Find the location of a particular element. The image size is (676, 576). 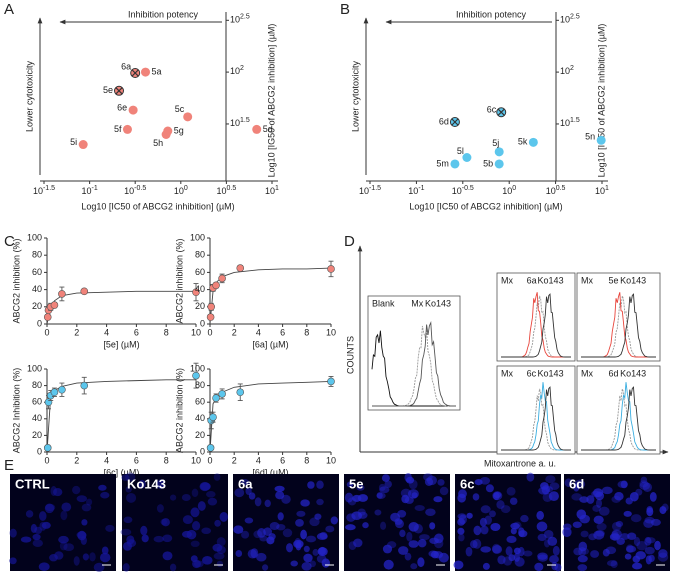

x-tick-label: 0 is located at coordinates (209, 332).